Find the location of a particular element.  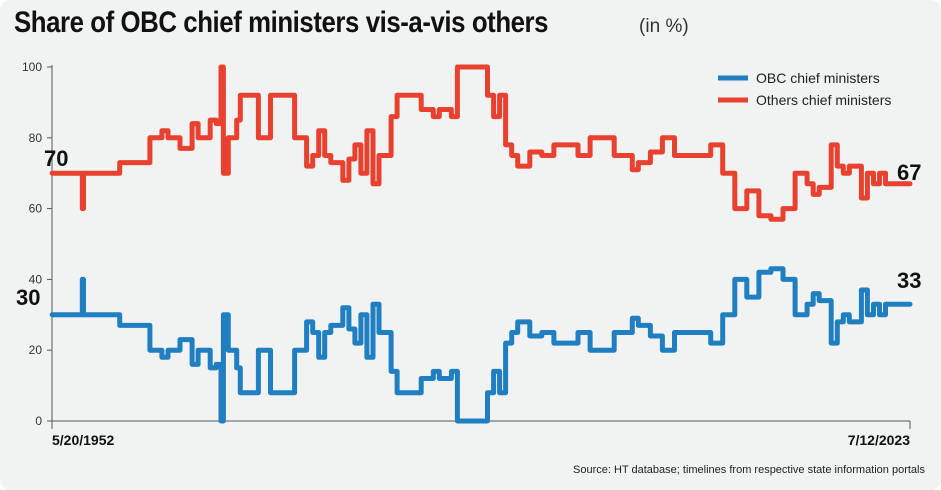

obc-start-value-label: 30 is located at coordinates (28, 297).